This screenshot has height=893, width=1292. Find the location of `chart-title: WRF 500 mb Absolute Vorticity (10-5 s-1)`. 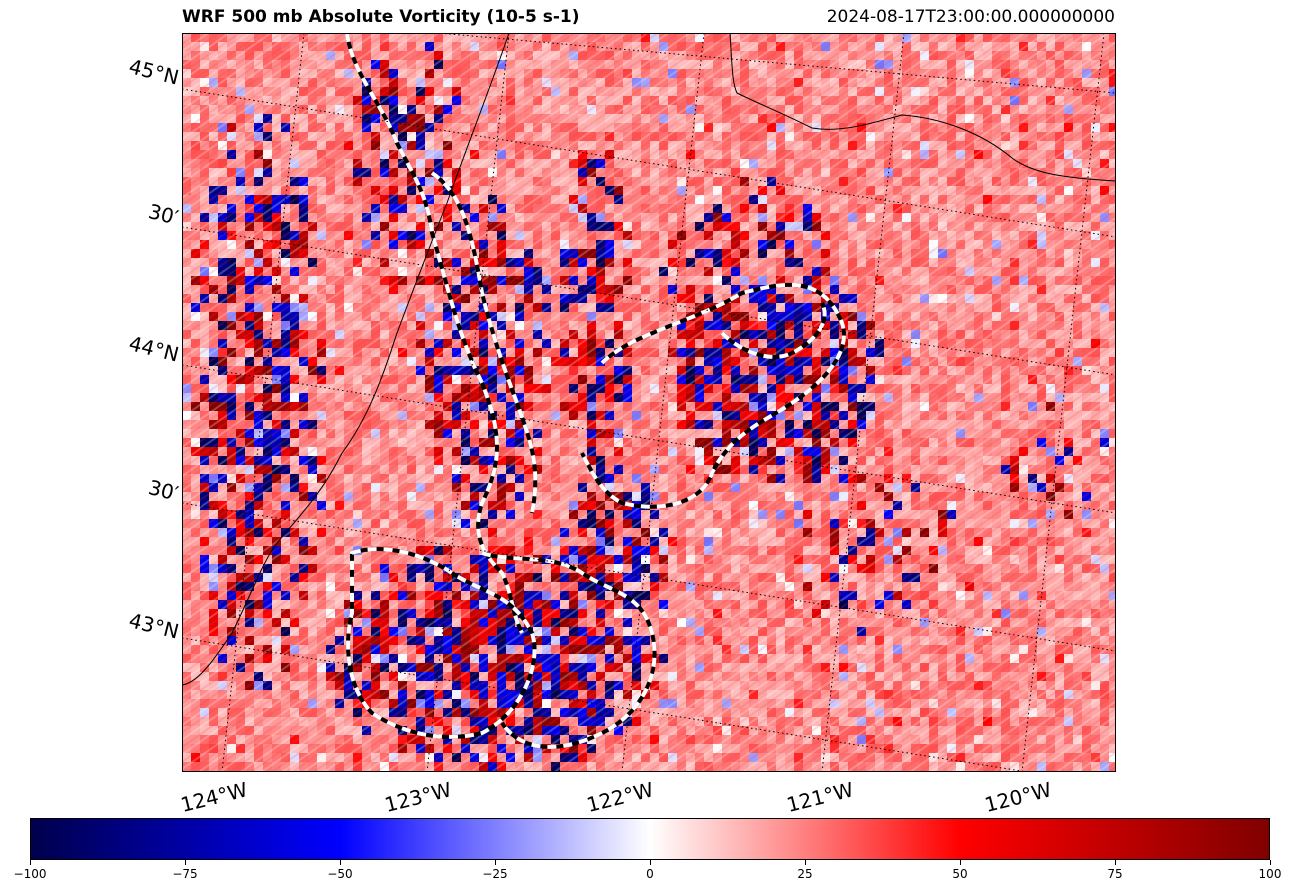

chart-title: WRF 500 mb Absolute Vorticity (10-5 s-1) is located at coordinates (381, 17).